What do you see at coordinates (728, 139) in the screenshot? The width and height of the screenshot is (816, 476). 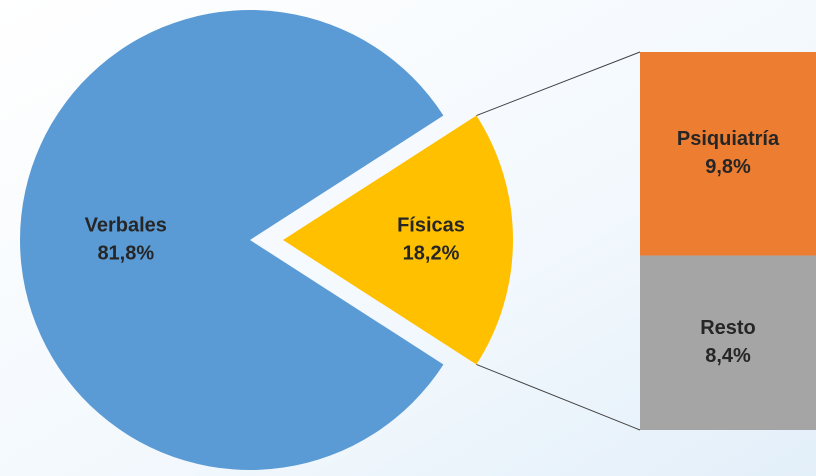 I see `bar-label: Psiquiatría` at bounding box center [728, 139].